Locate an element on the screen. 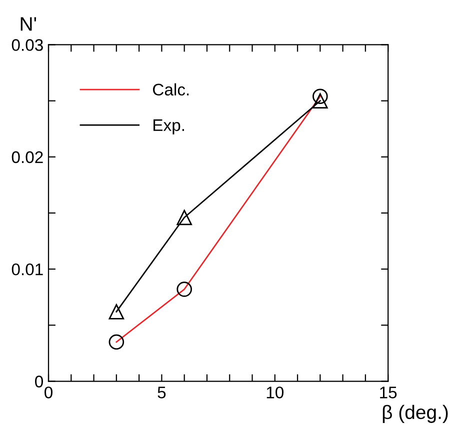 This screenshot has width=462, height=426. y-tick-label: 0.01 is located at coordinates (27, 269).